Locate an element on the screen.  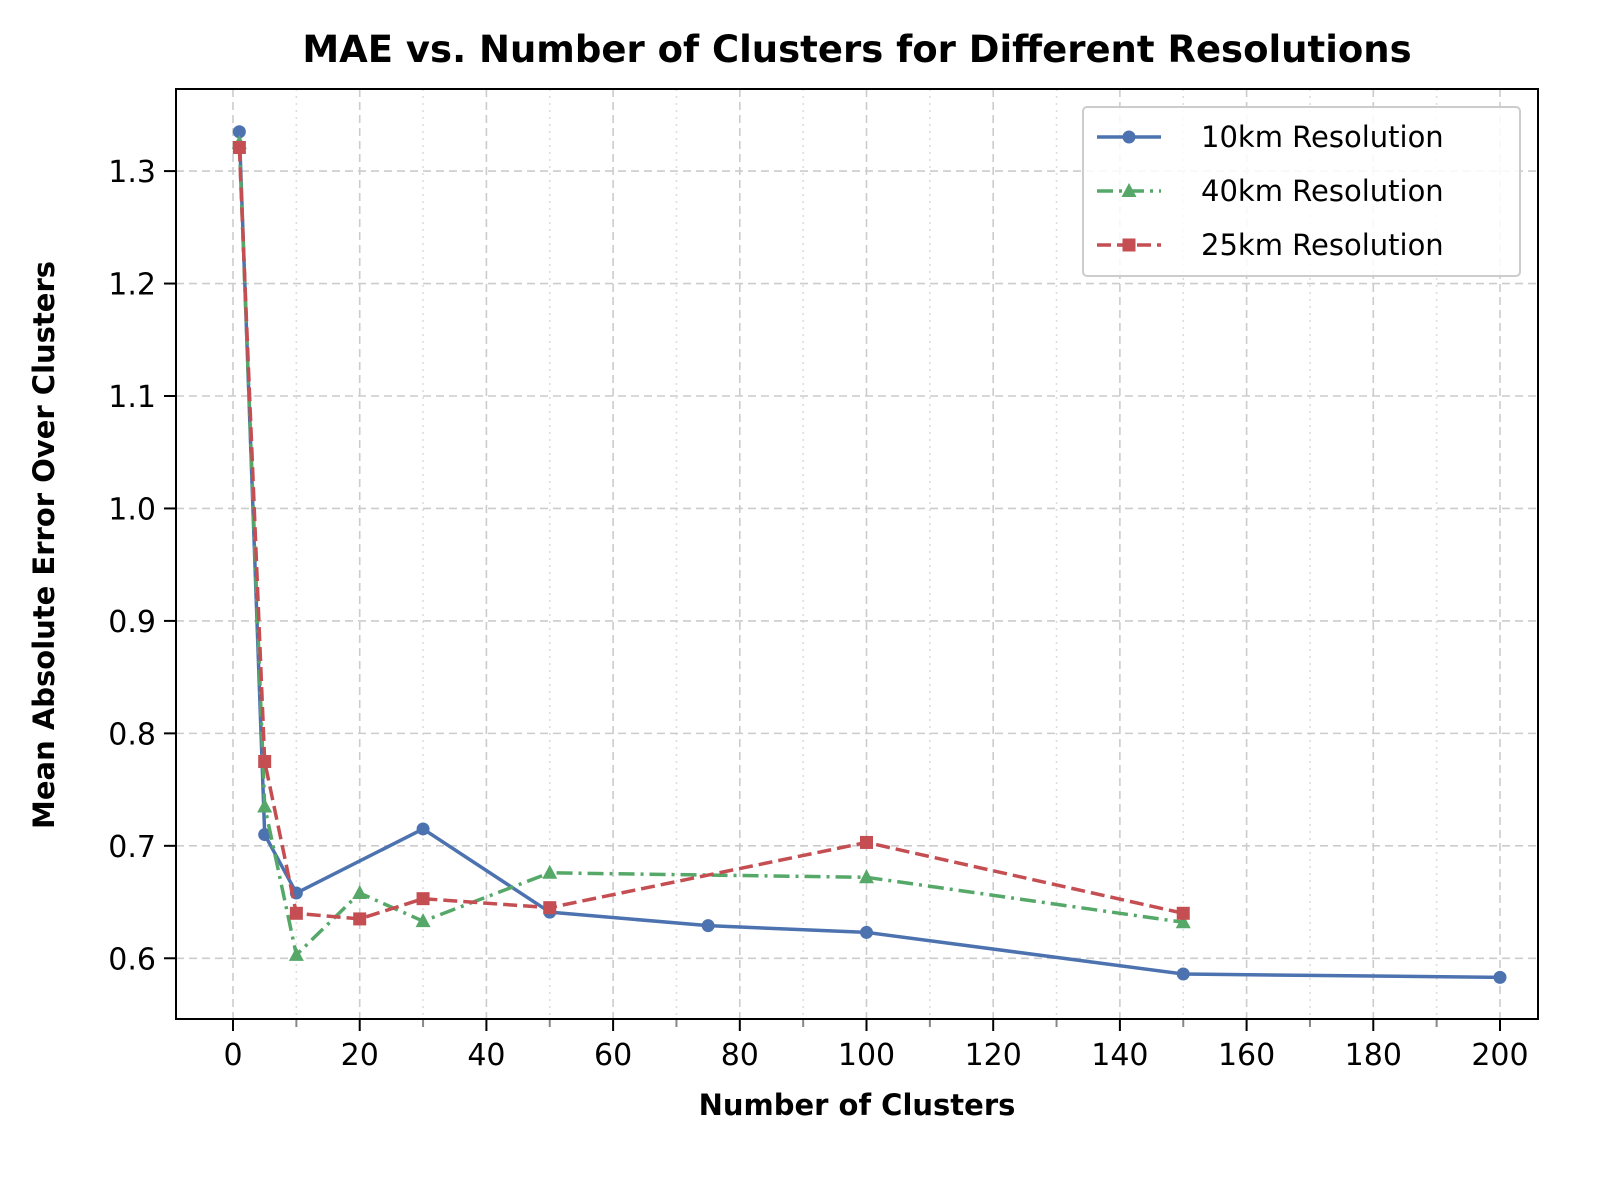
legend-box is located at coordinates (1301, 191).